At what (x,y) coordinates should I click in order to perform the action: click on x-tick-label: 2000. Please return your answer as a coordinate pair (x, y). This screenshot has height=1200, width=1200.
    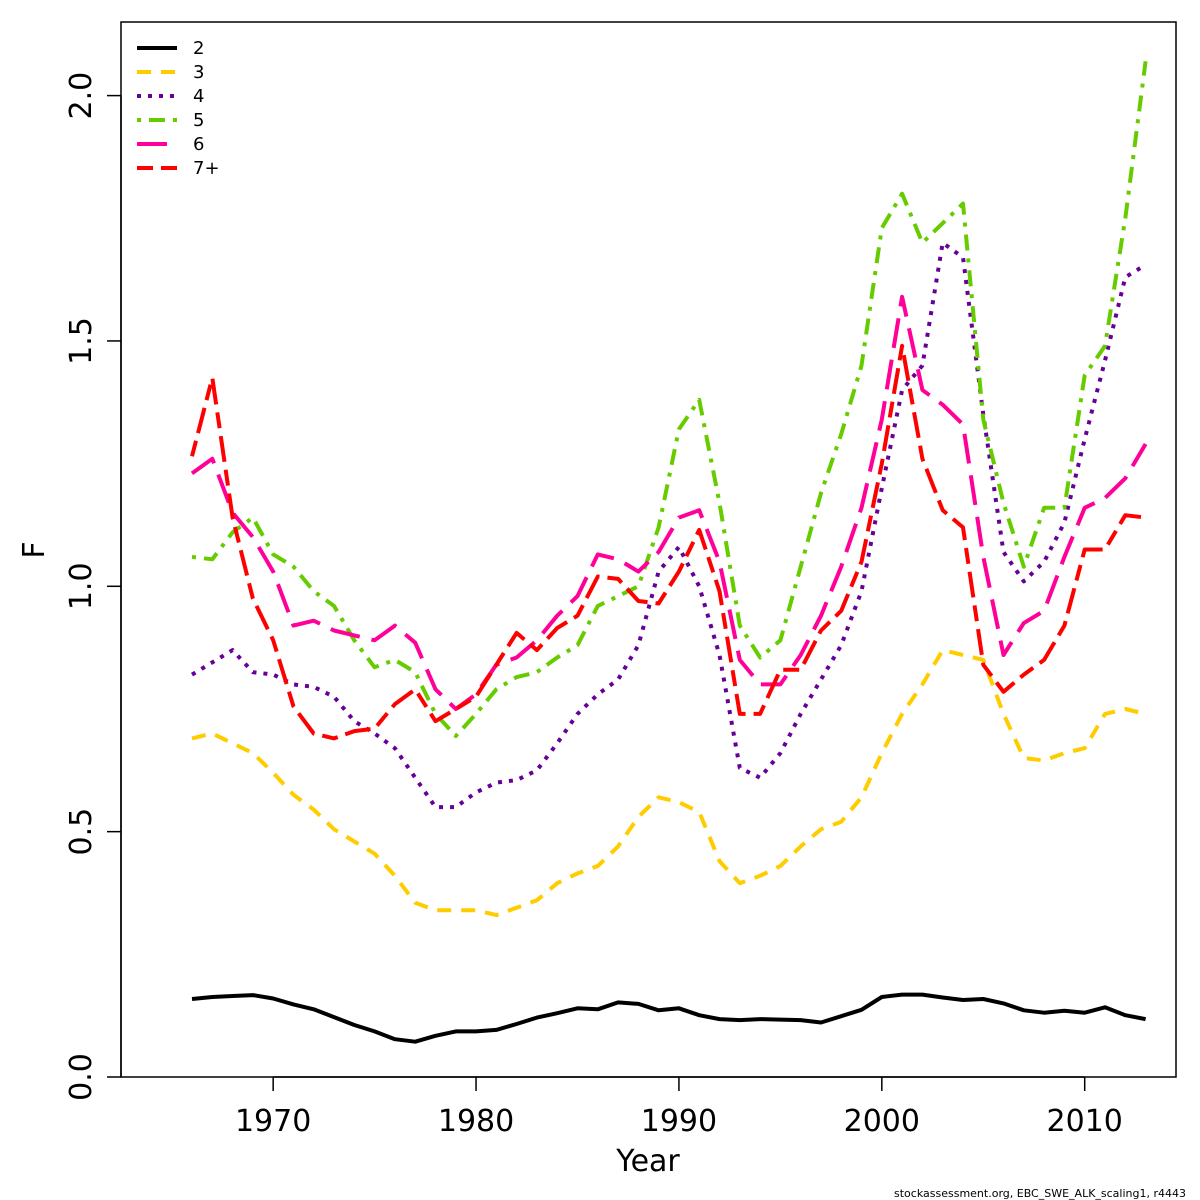
    Looking at the image, I should click on (882, 1121).